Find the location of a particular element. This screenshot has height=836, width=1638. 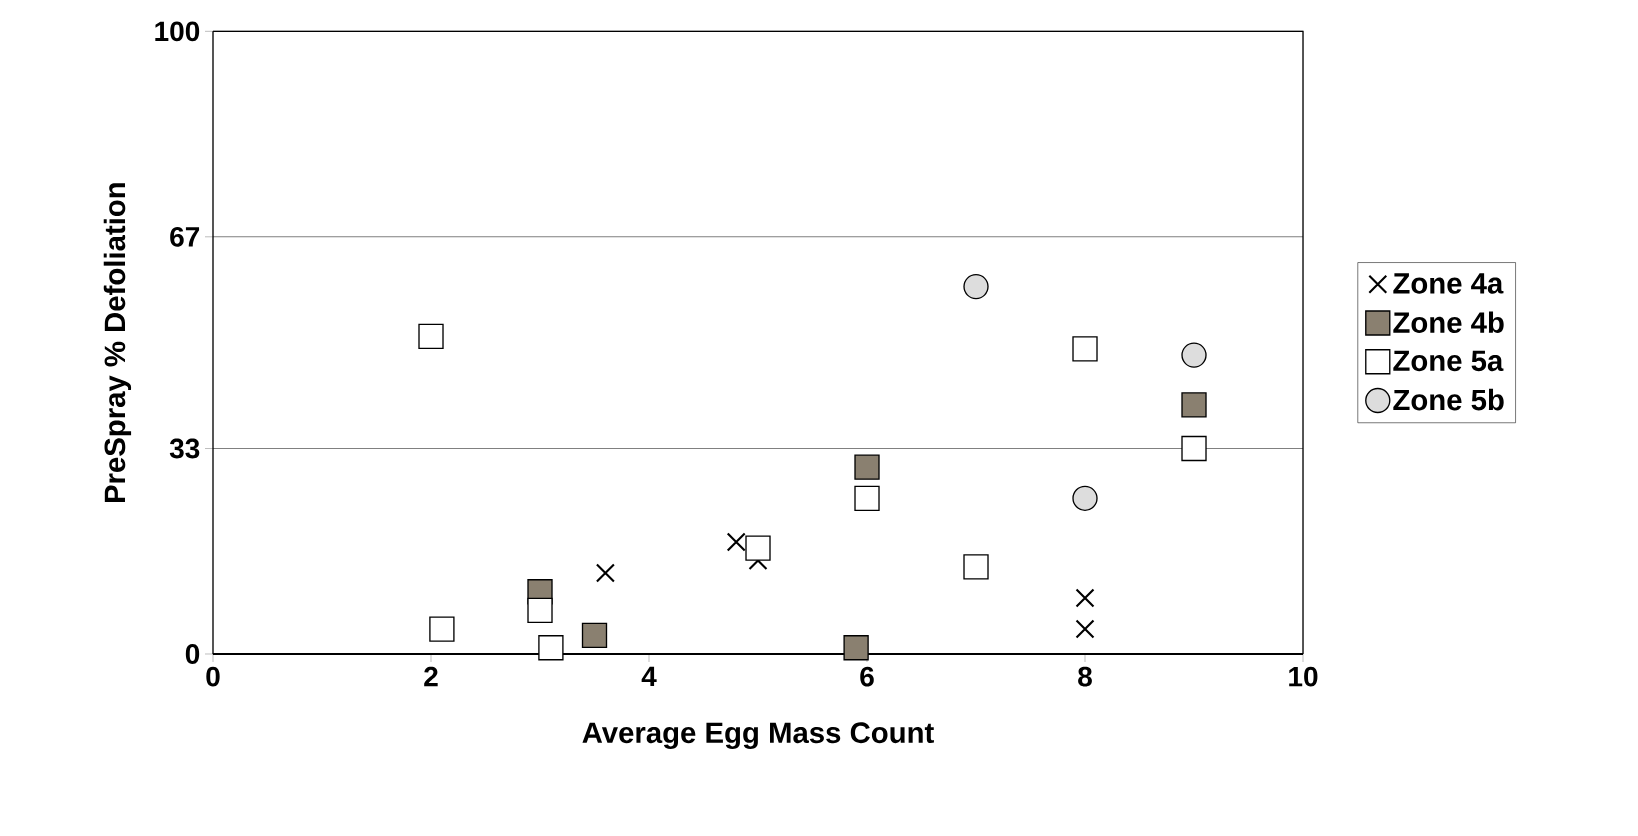

legend-label: Zone 5a is located at coordinates (1448, 361).